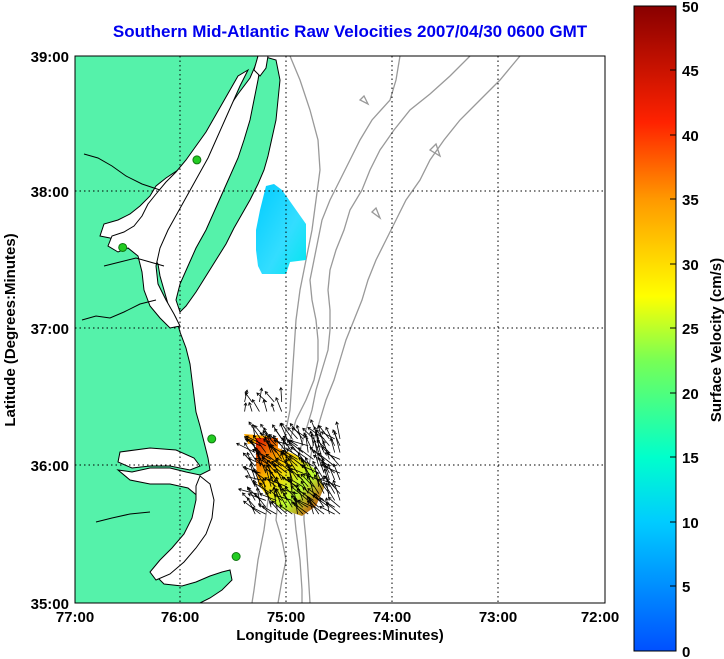  What do you see at coordinates (50, 192) in the screenshot?
I see `y-tick-label: 38:00` at bounding box center [50, 192].